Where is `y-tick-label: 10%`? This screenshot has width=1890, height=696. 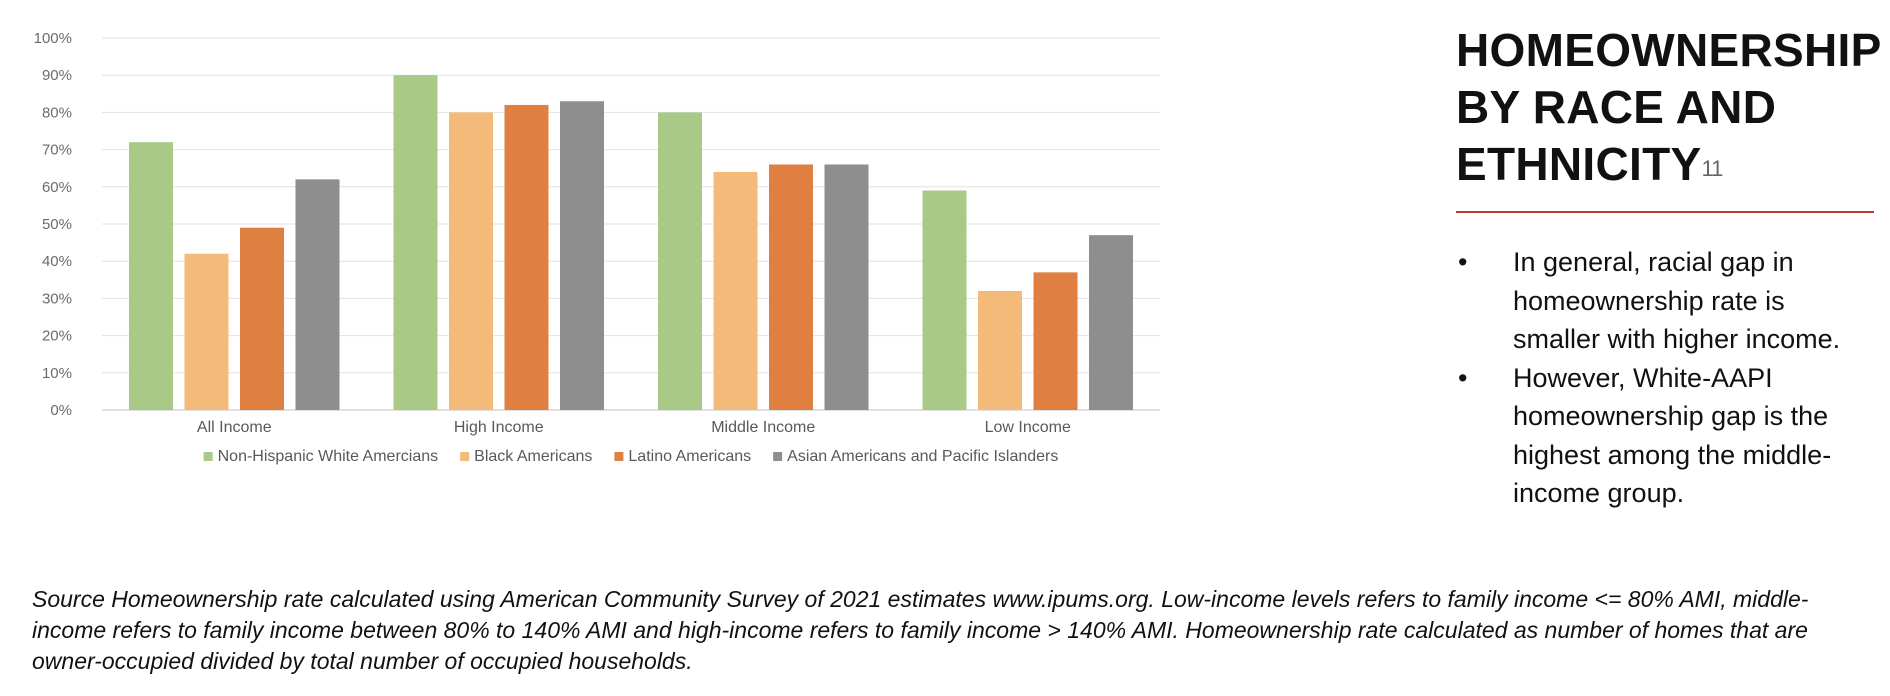
y-tick-label: 10% is located at coordinates (57, 373).